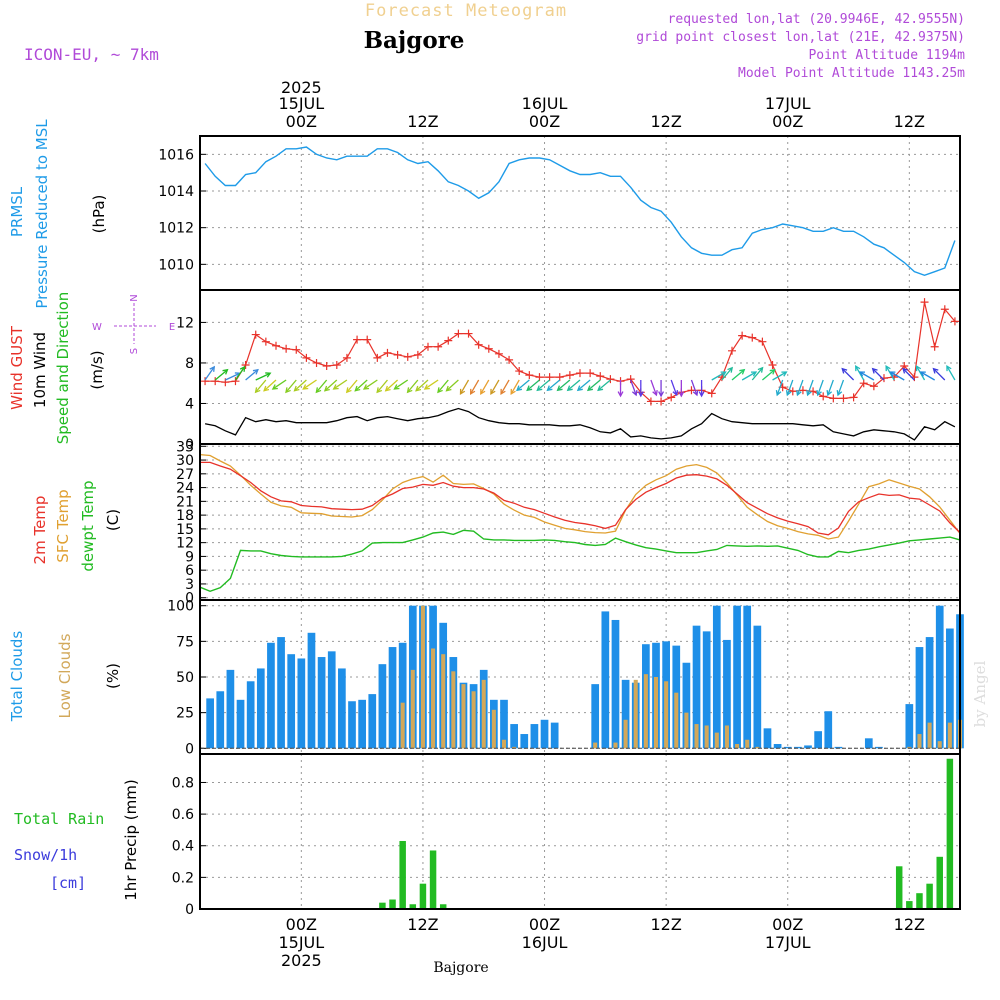 Image resolution: width=1000 pixels, height=1000 pixels. What do you see at coordinates (185, 530) in the screenshot?
I see `ytick-label: 15` at bounding box center [185, 530].